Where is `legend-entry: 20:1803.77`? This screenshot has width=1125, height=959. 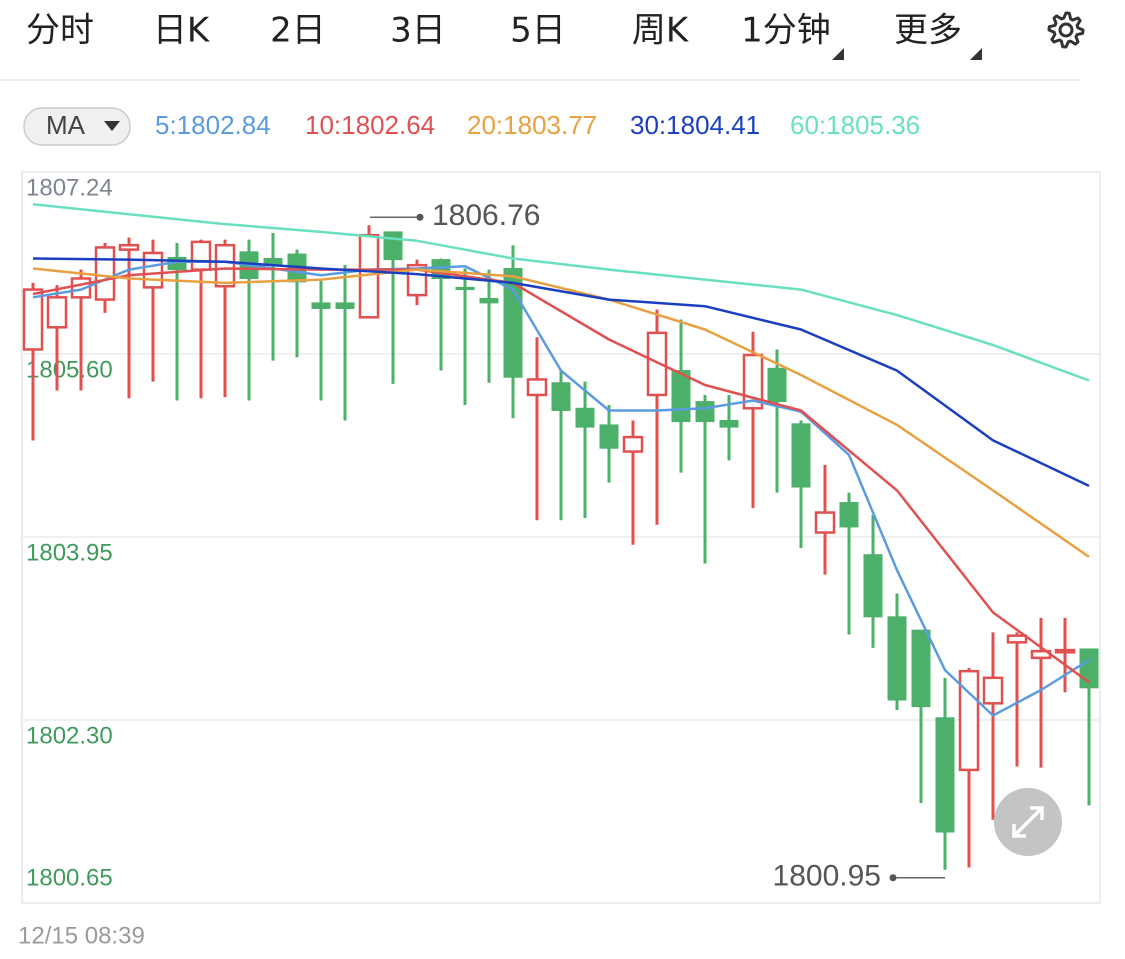 legend-entry: 20:1803.77 is located at coordinates (532, 125).